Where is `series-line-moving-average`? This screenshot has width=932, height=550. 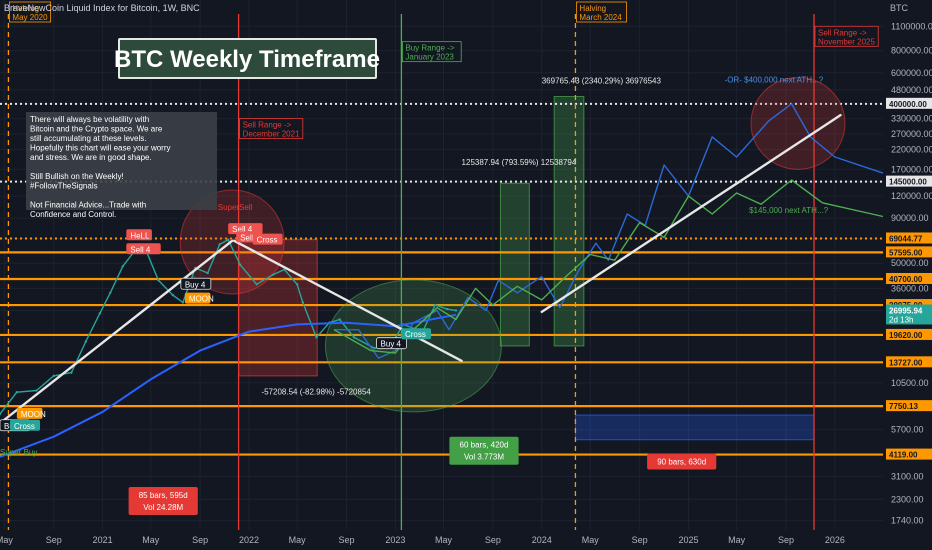 series-line-moving-average is located at coordinates (228, 385).